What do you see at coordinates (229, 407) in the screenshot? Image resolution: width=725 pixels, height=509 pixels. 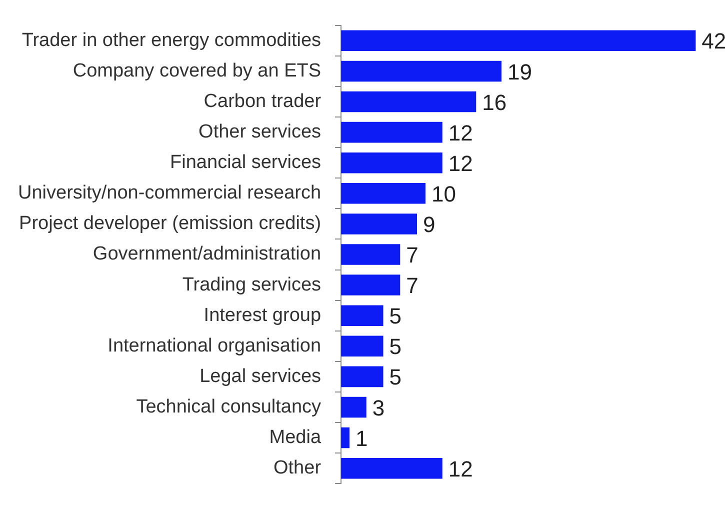 I see `y-tick-label: Technical consultancy` at bounding box center [229, 407].